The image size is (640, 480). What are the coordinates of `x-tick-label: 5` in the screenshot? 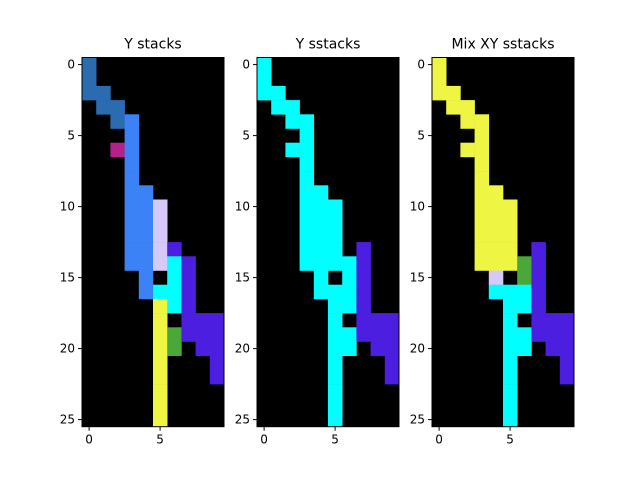 It's located at (510, 440).